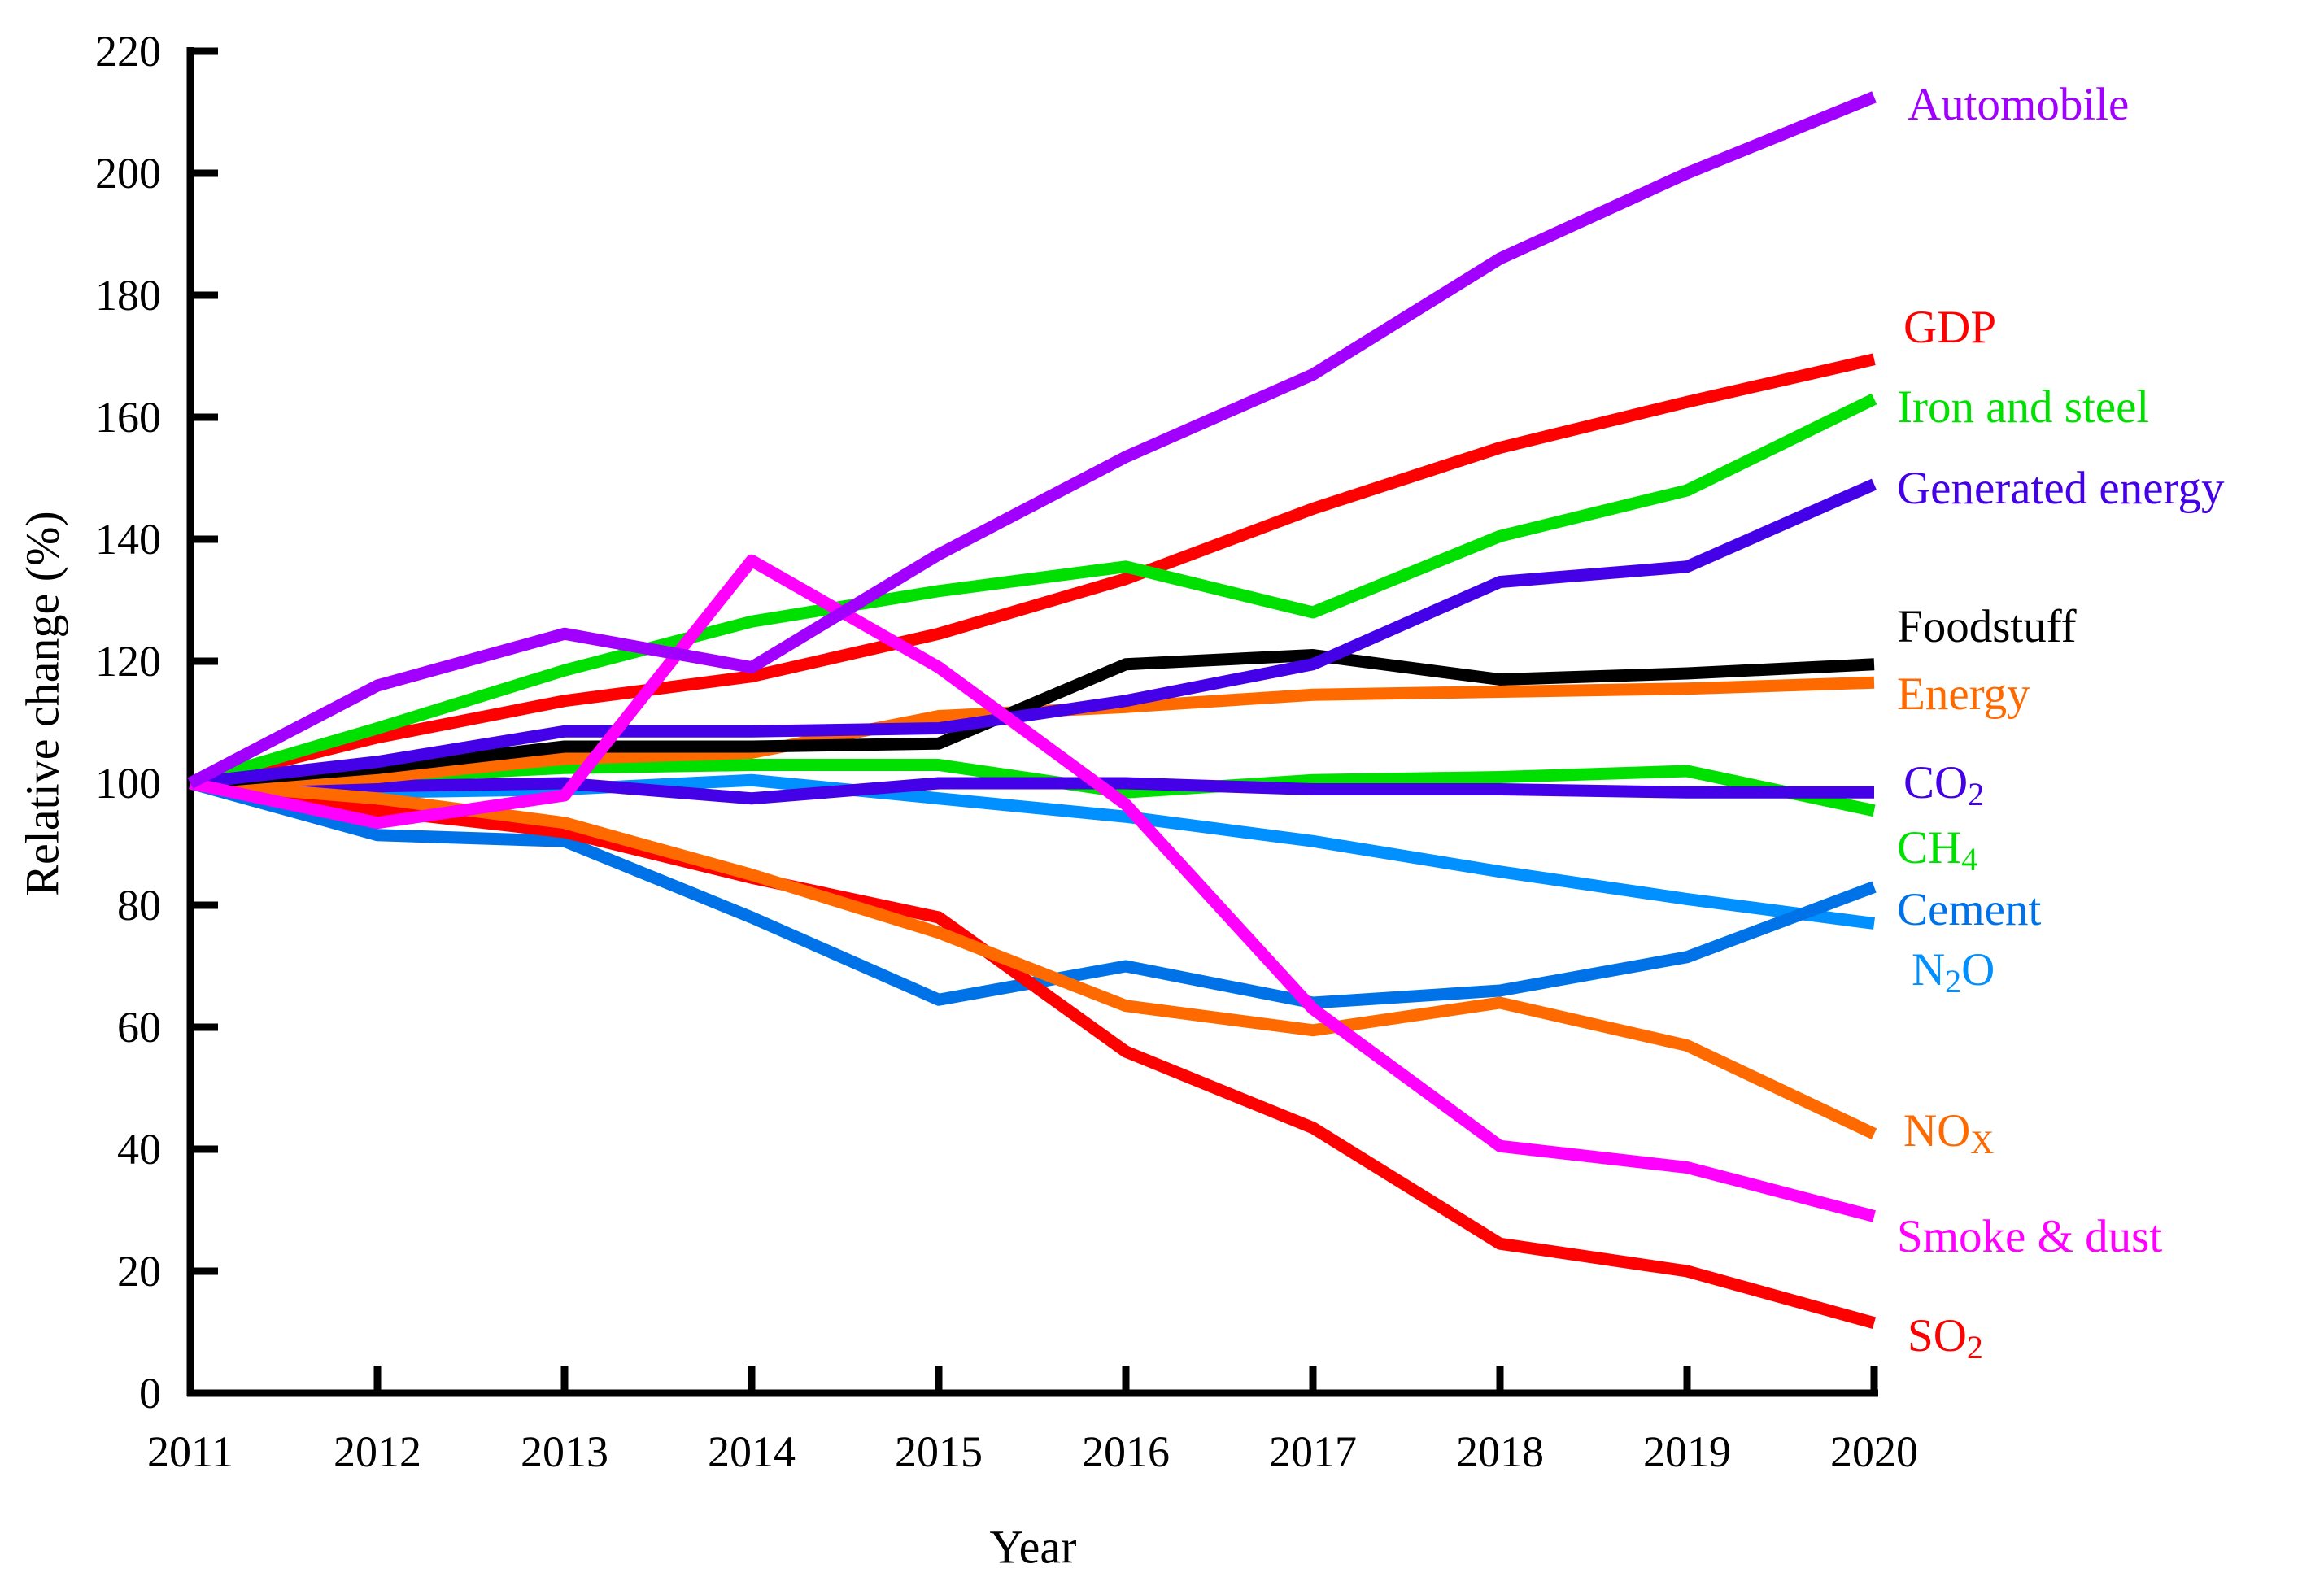  I want to click on y-tick-label: 160, so click(128, 418).